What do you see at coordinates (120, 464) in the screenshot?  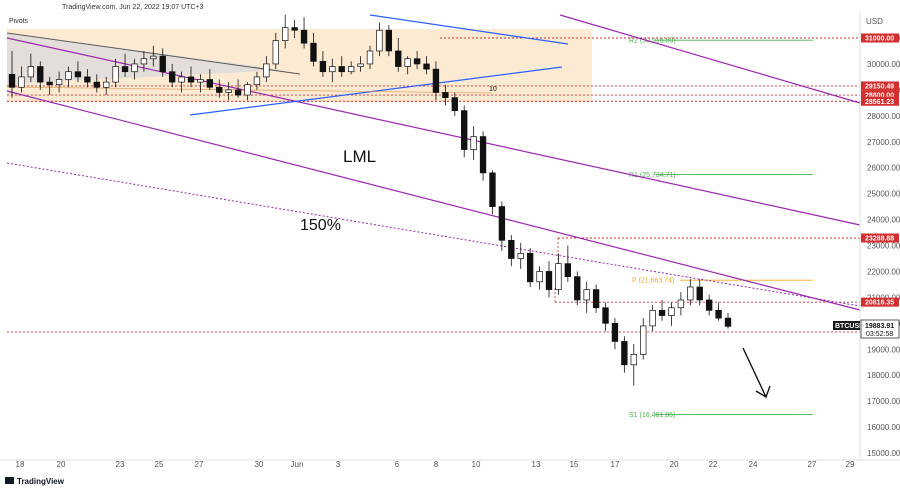 I see `x-tick-label: 23` at bounding box center [120, 464].